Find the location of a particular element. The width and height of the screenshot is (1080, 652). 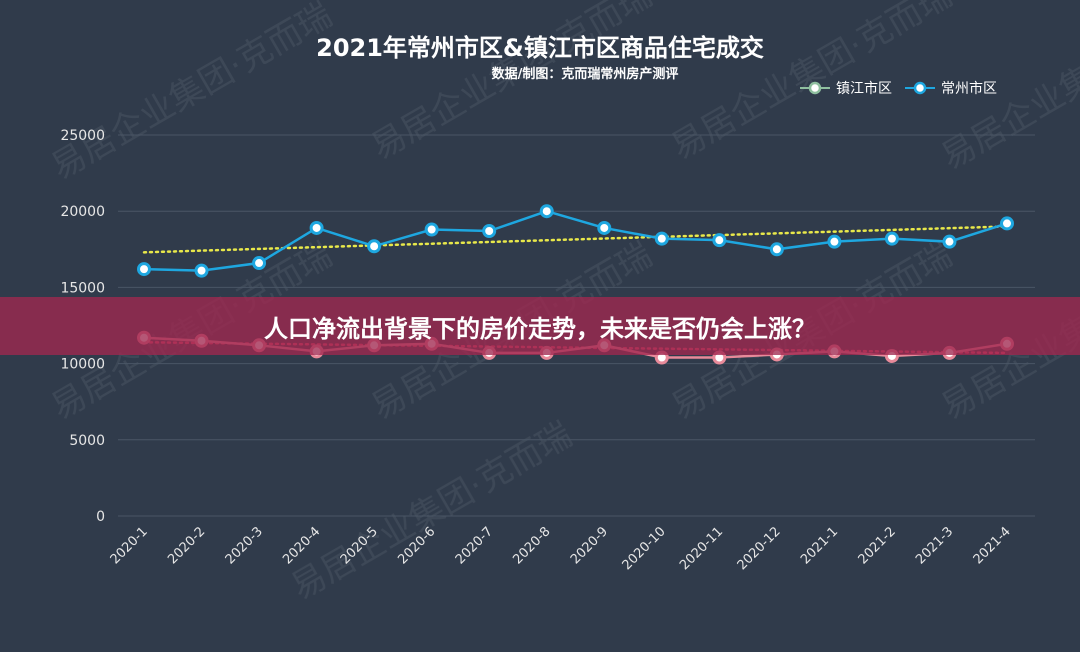

x-tick-label: 2020-12 is located at coordinates (759, 548).